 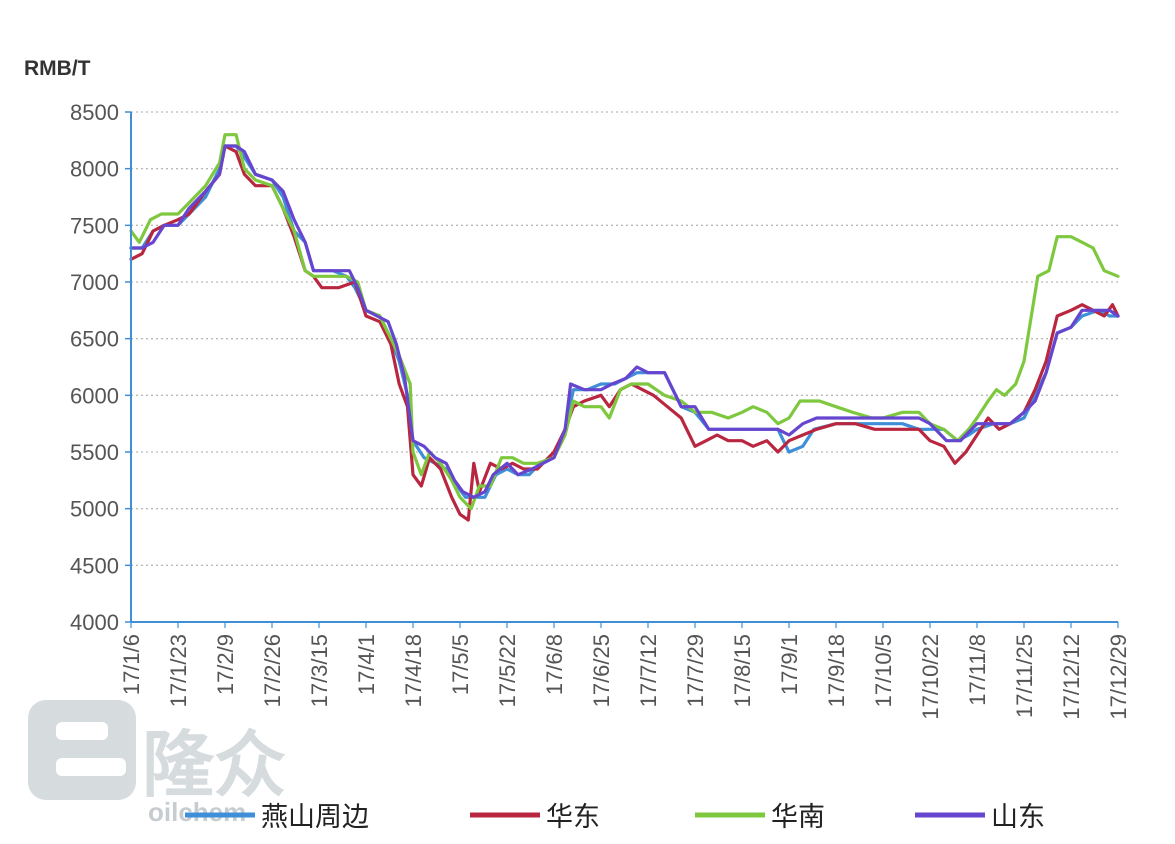 I want to click on x-tick-label: 17/9/18, so click(x=836, y=670).